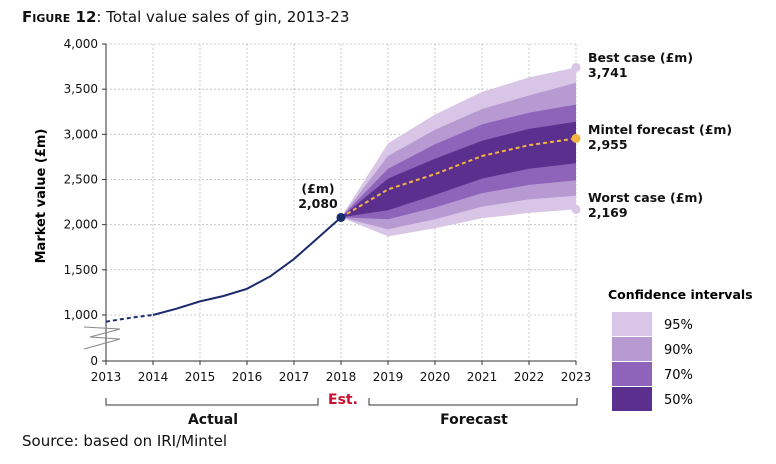 The image size is (776, 464). I want to click on legend-label: 90%, so click(678, 350).